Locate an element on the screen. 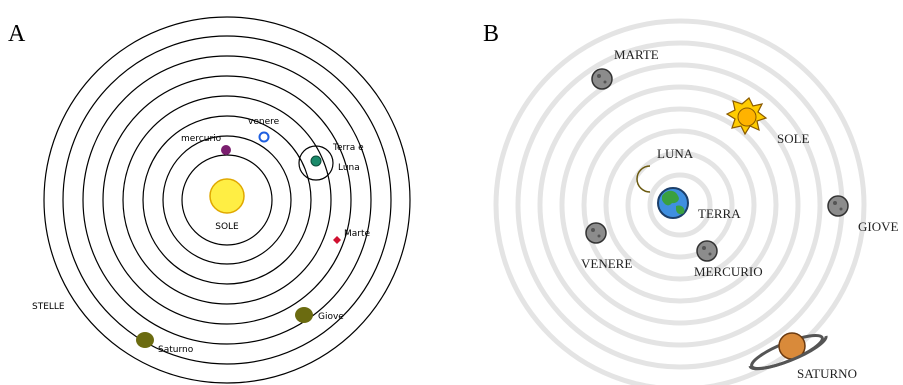 The image size is (903, 385). stars-a-label: STELLE is located at coordinates (48, 307).